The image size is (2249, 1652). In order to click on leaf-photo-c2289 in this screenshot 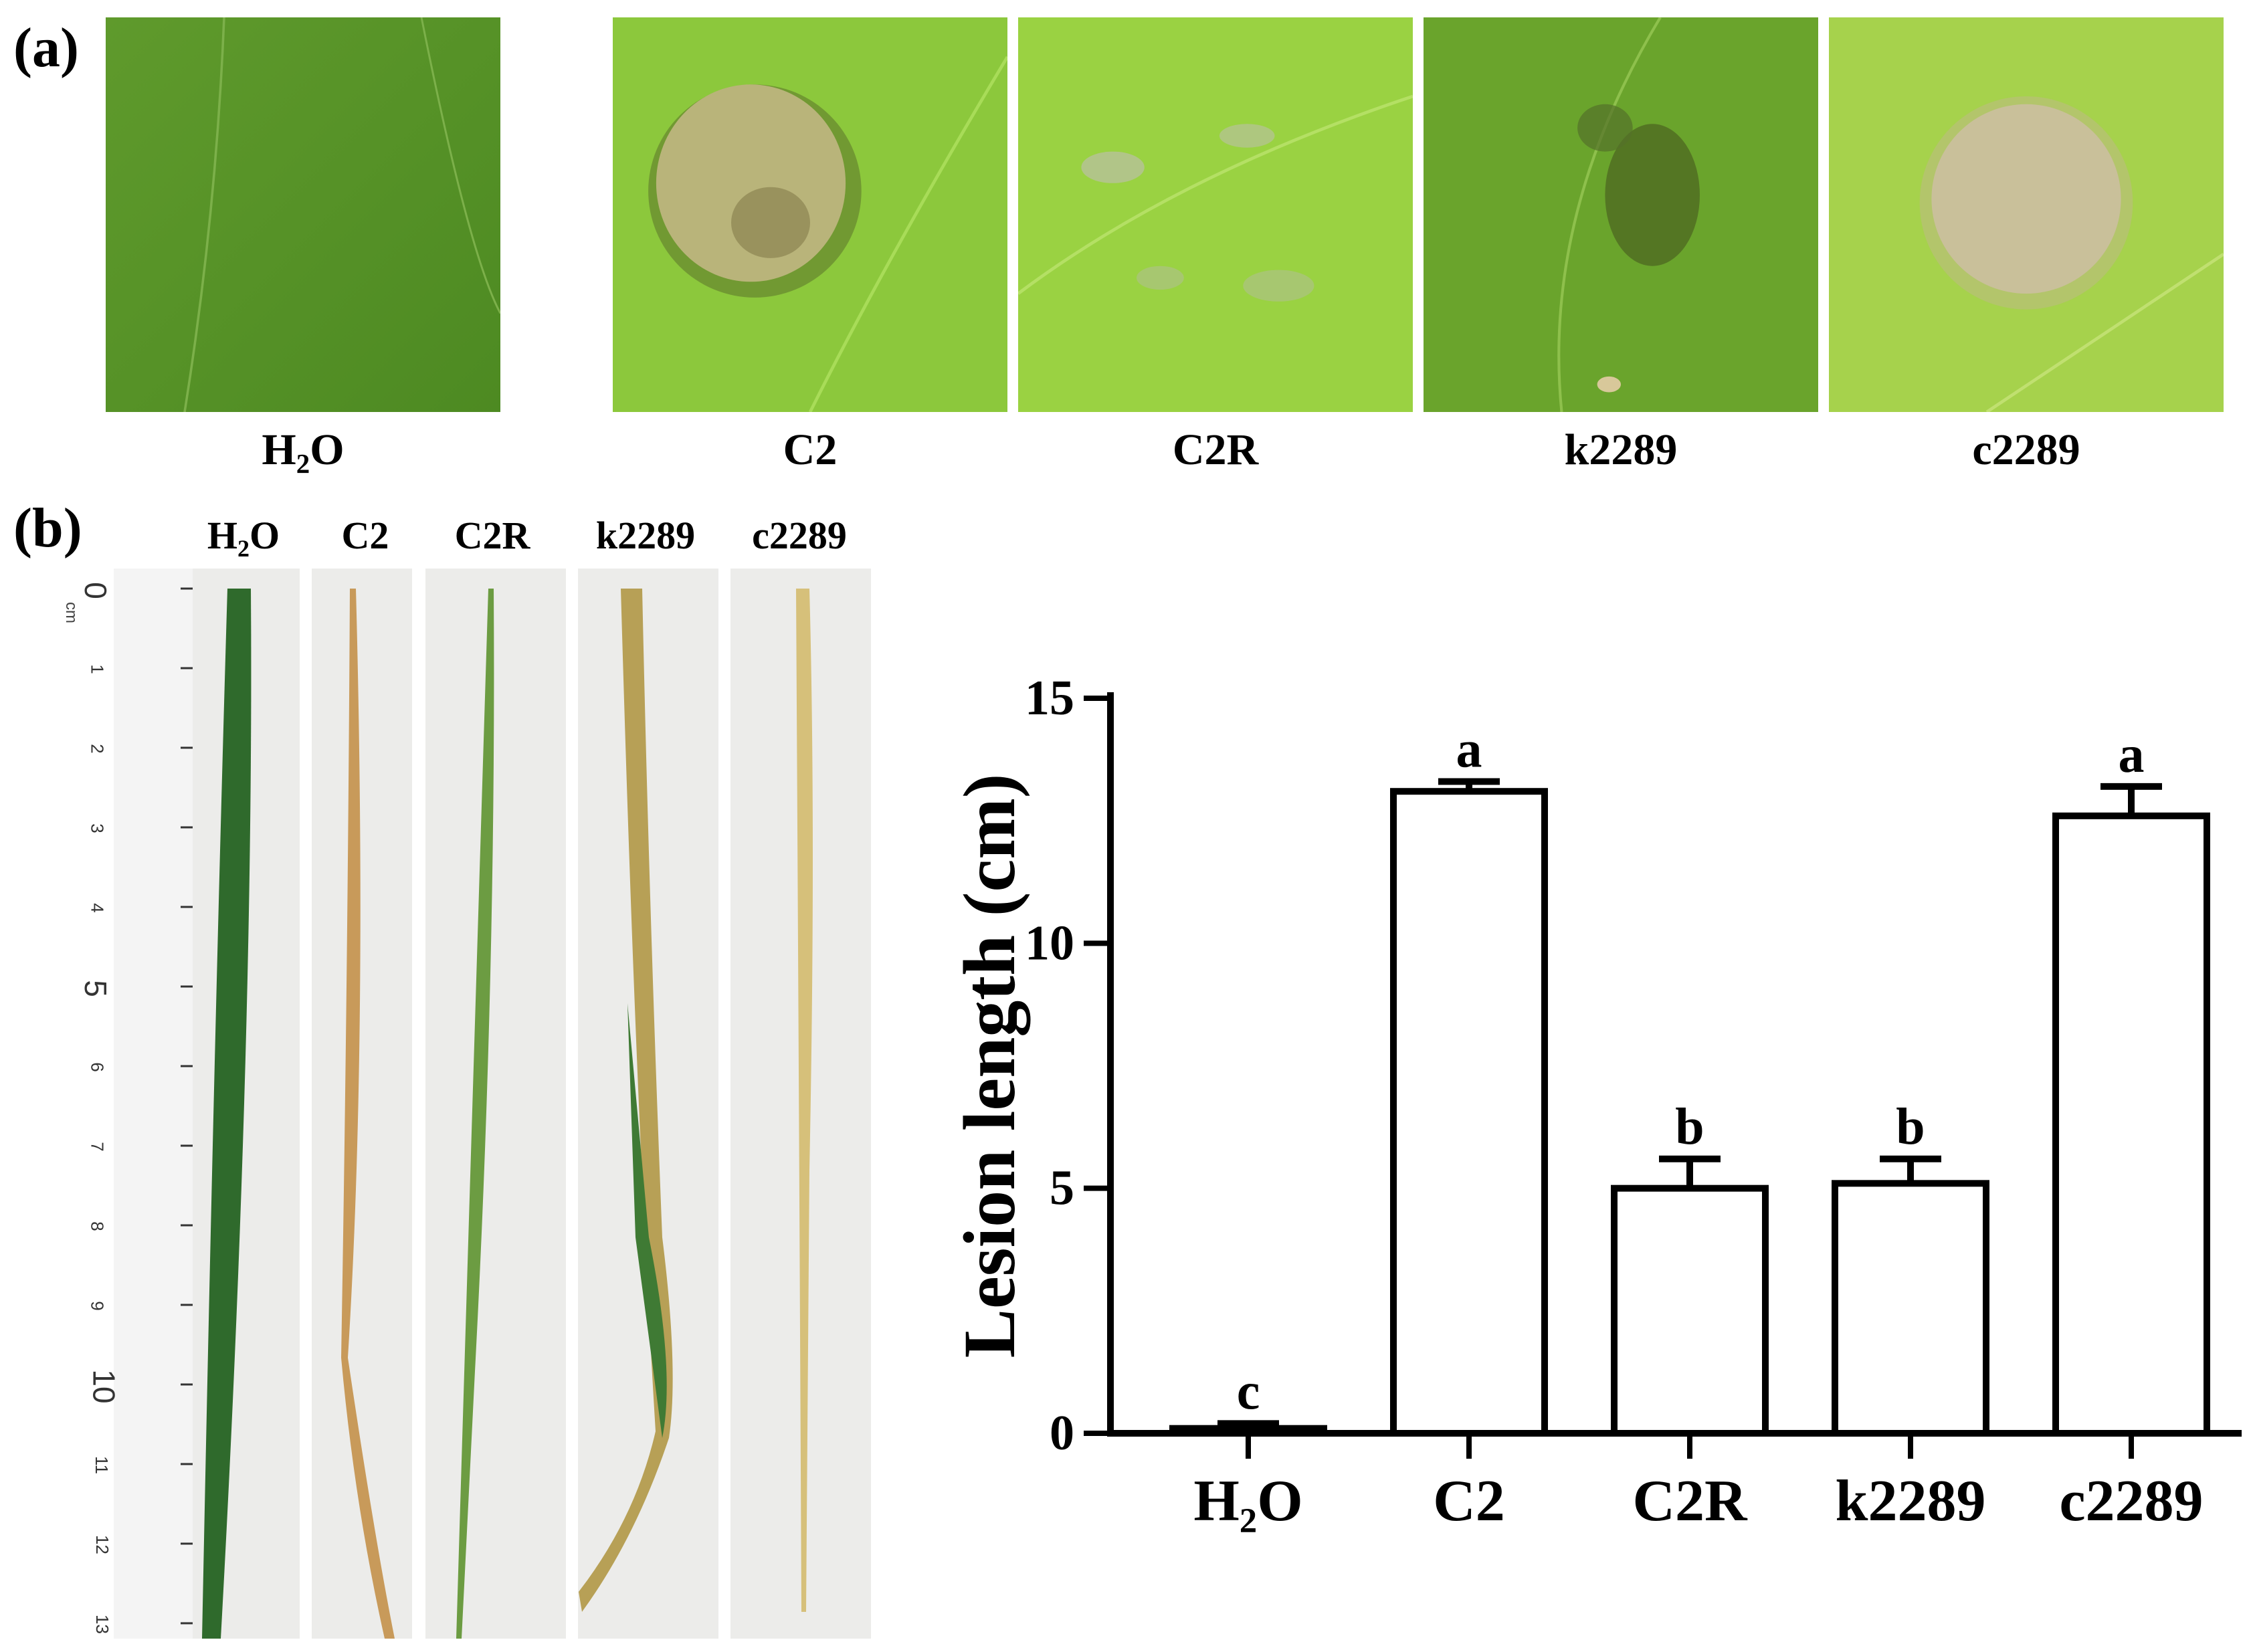, I will do `click(2026, 214)`.